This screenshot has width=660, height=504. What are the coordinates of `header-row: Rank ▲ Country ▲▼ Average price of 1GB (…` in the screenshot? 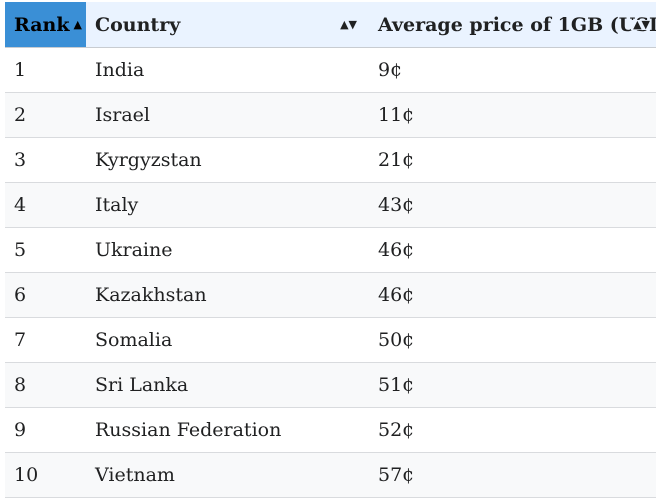 It's located at (330, 25).